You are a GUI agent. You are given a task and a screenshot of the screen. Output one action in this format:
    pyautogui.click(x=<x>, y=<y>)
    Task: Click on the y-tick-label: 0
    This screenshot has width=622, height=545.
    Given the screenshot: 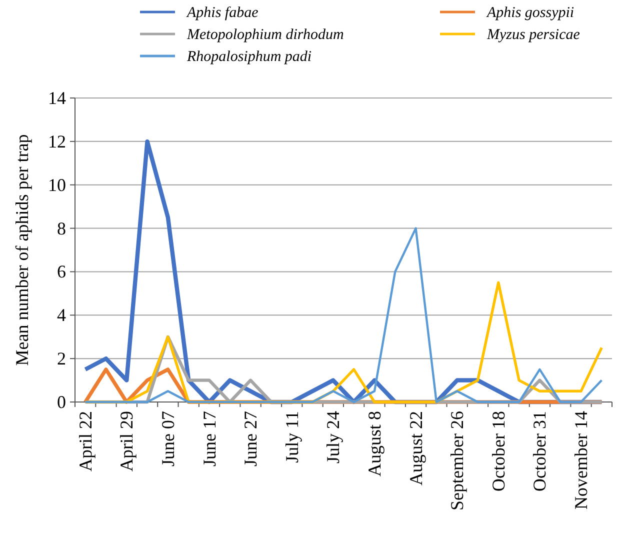 What is the action you would take?
    pyautogui.click(x=61, y=402)
    